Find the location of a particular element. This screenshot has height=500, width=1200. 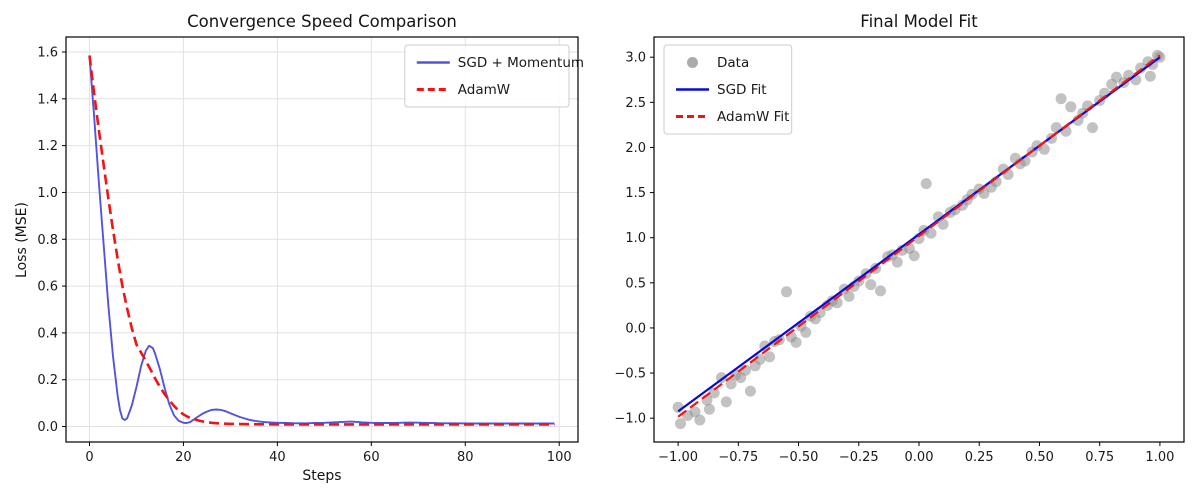

y-tick-label: 0.8 is located at coordinates (47, 240).